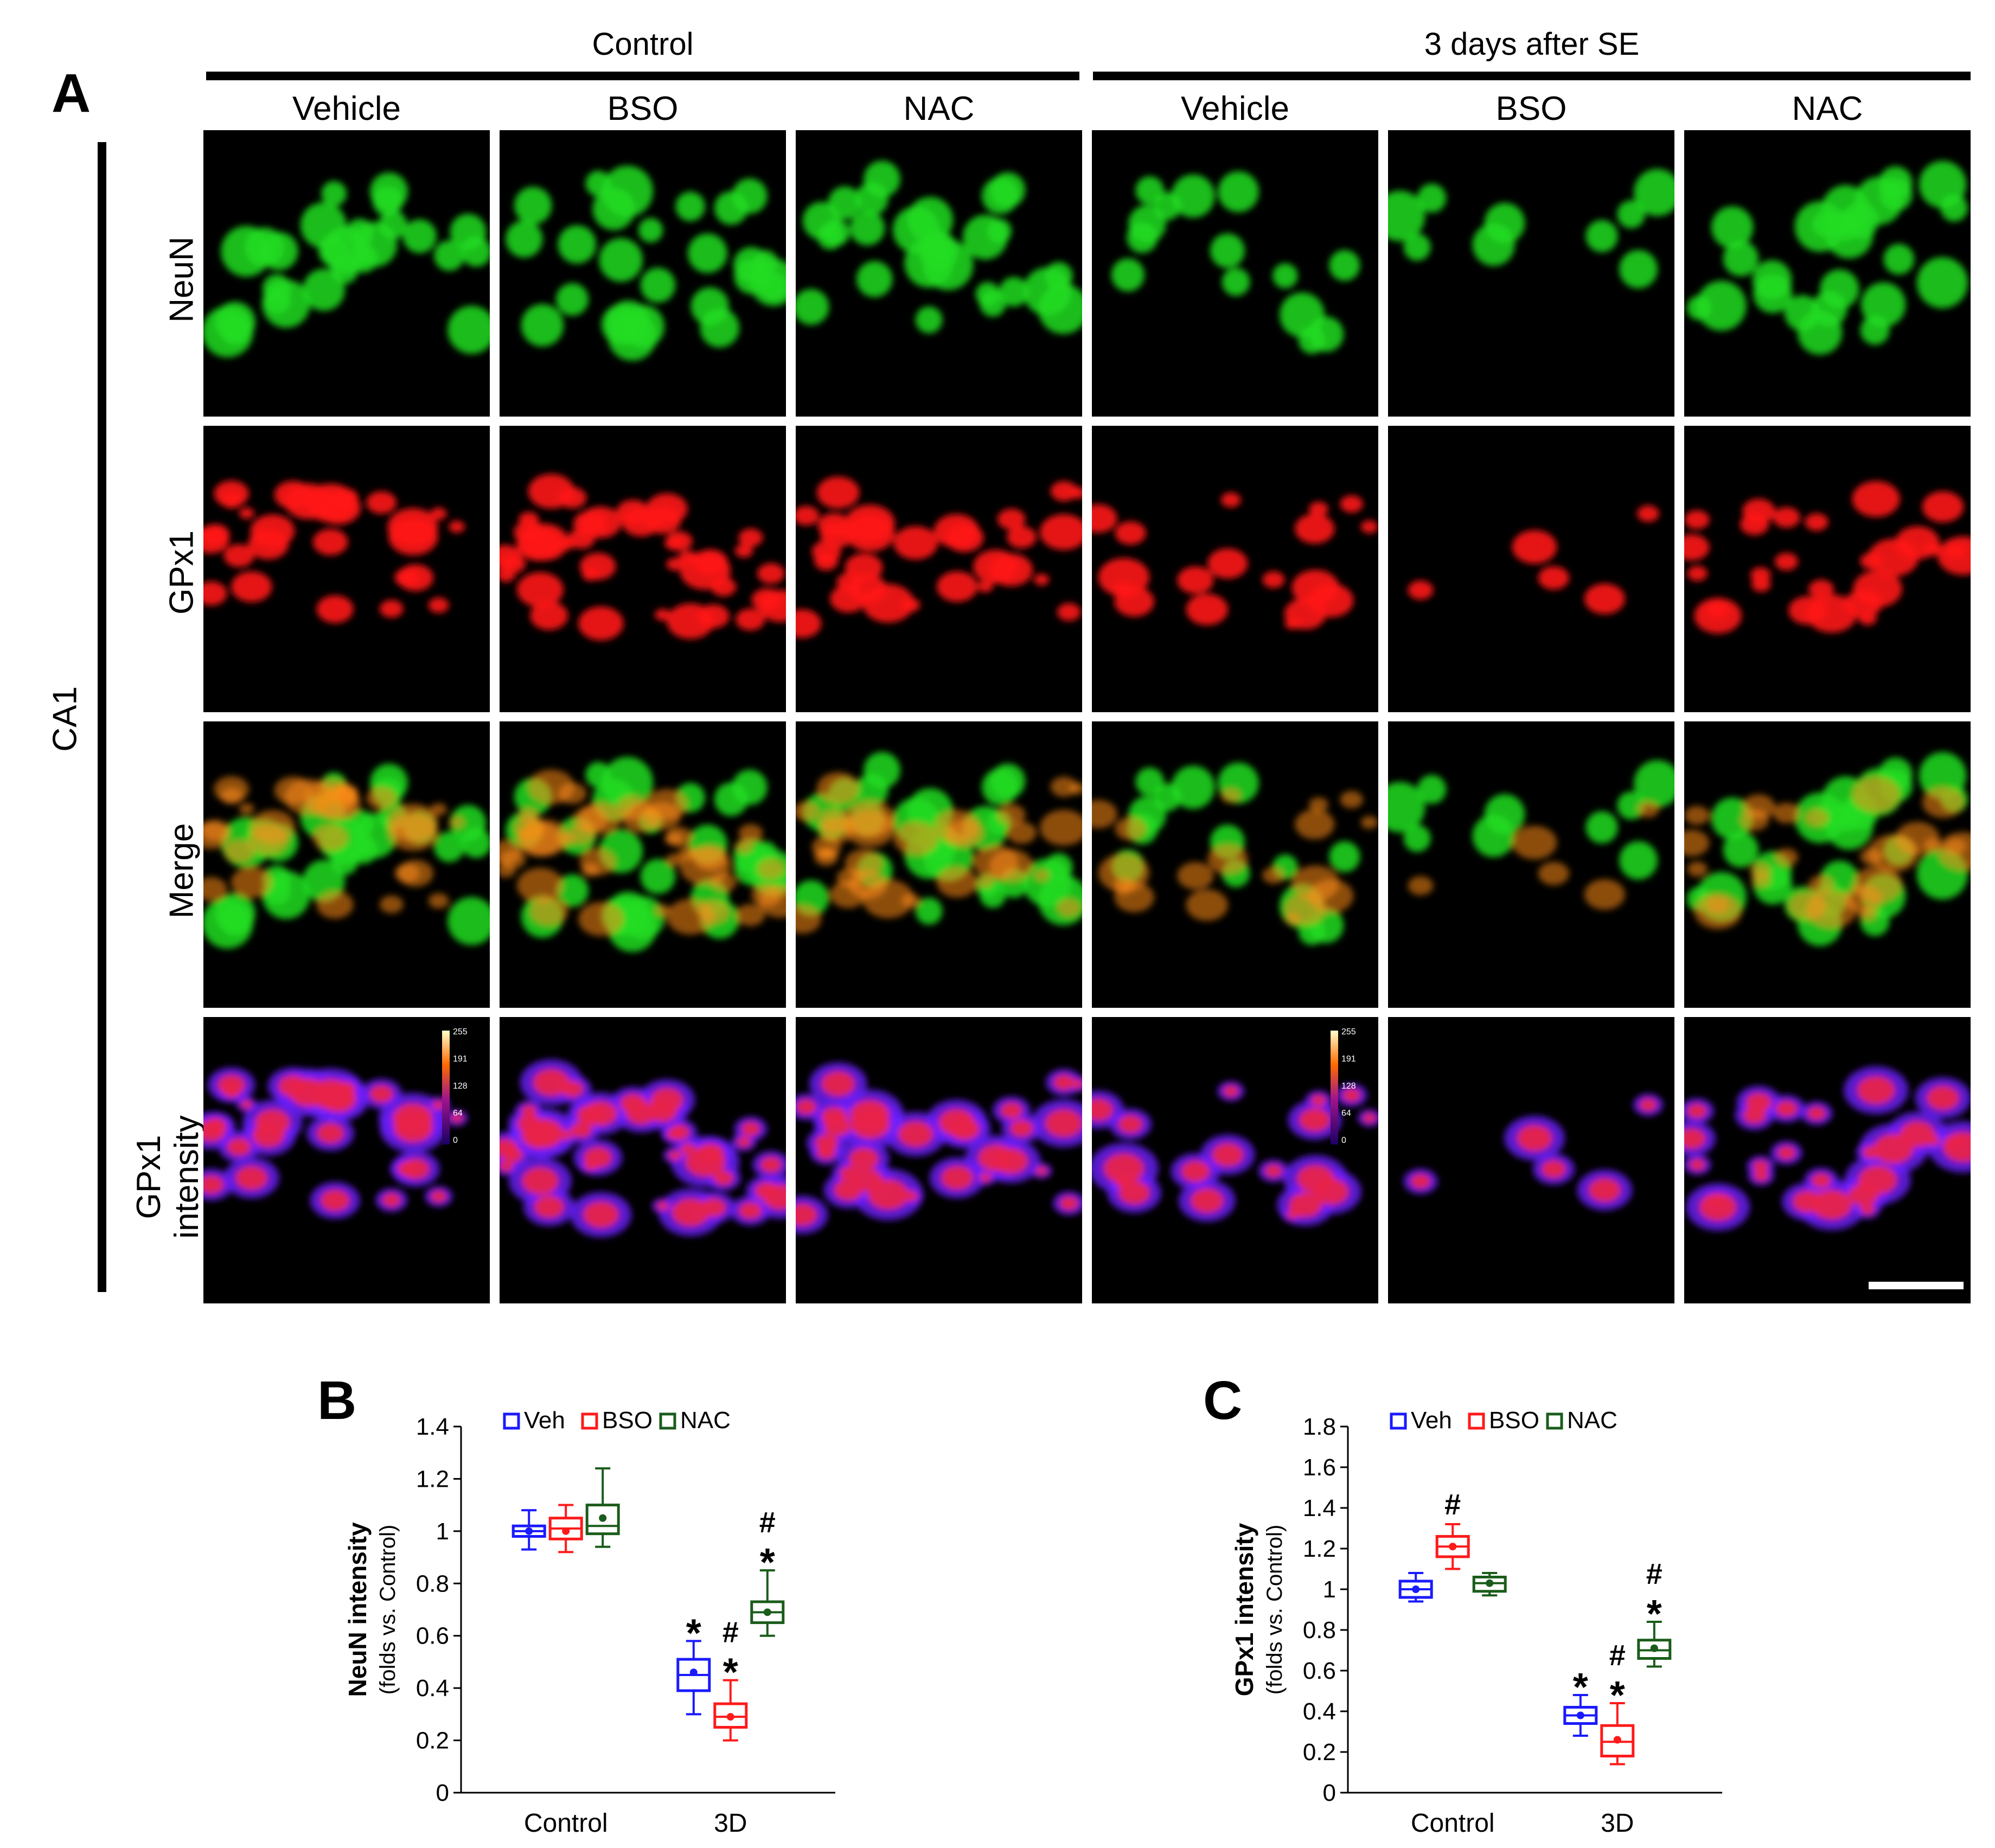 Image resolution: width=1995 pixels, height=1848 pixels. I want to click on scale-bar, so click(1916, 1285).